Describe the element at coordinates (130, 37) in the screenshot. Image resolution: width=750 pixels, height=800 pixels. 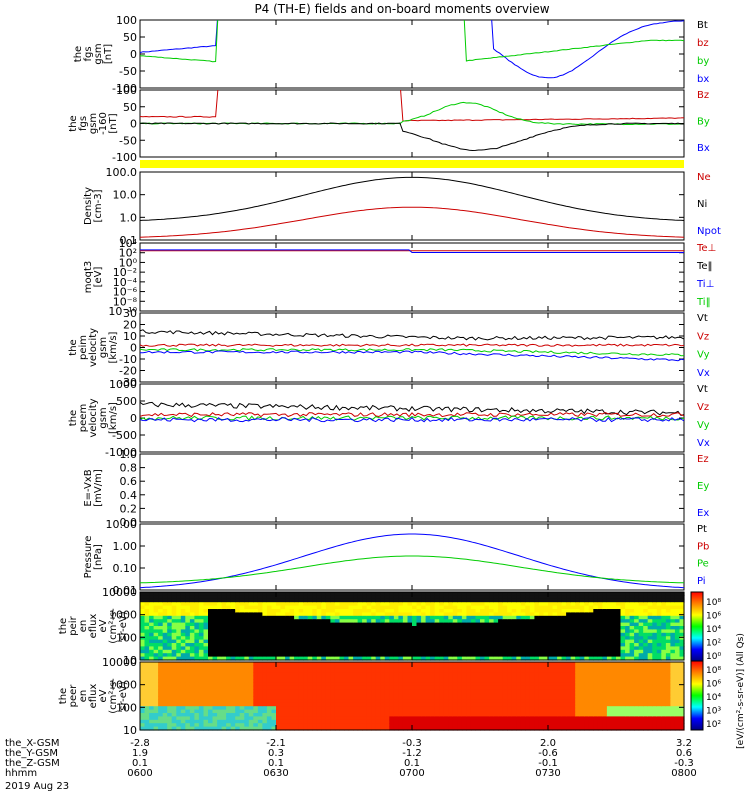
I see `y-tick-label: 50` at that location.